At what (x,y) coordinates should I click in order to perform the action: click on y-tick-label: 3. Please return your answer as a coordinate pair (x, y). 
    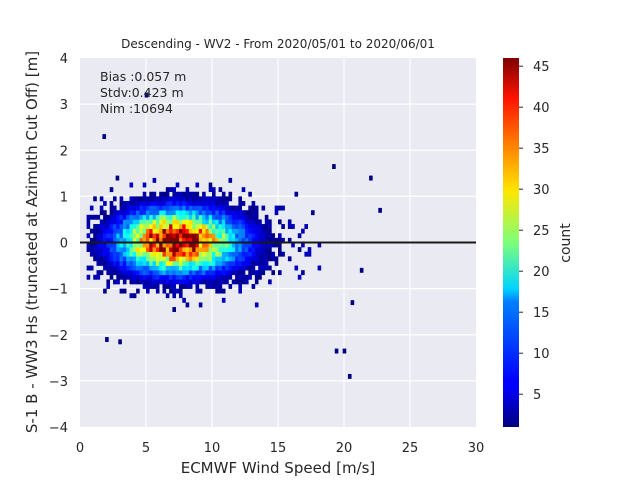
    Looking at the image, I should click on (64, 105).